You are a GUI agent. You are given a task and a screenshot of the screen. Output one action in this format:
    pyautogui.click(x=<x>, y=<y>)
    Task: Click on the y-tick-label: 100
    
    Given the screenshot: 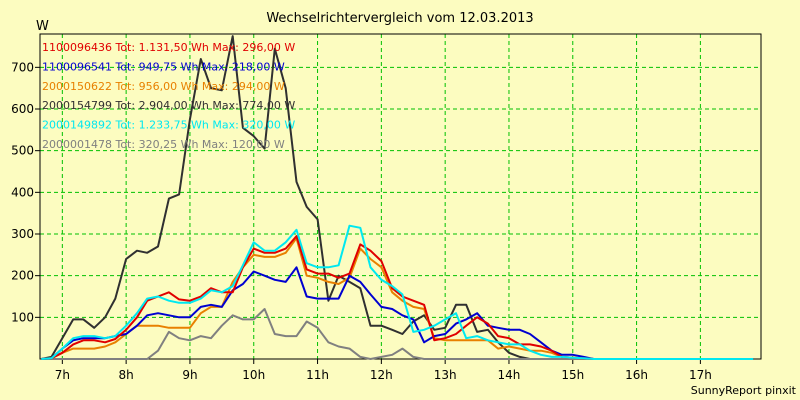 What is the action you would take?
    pyautogui.click(x=22, y=317)
    